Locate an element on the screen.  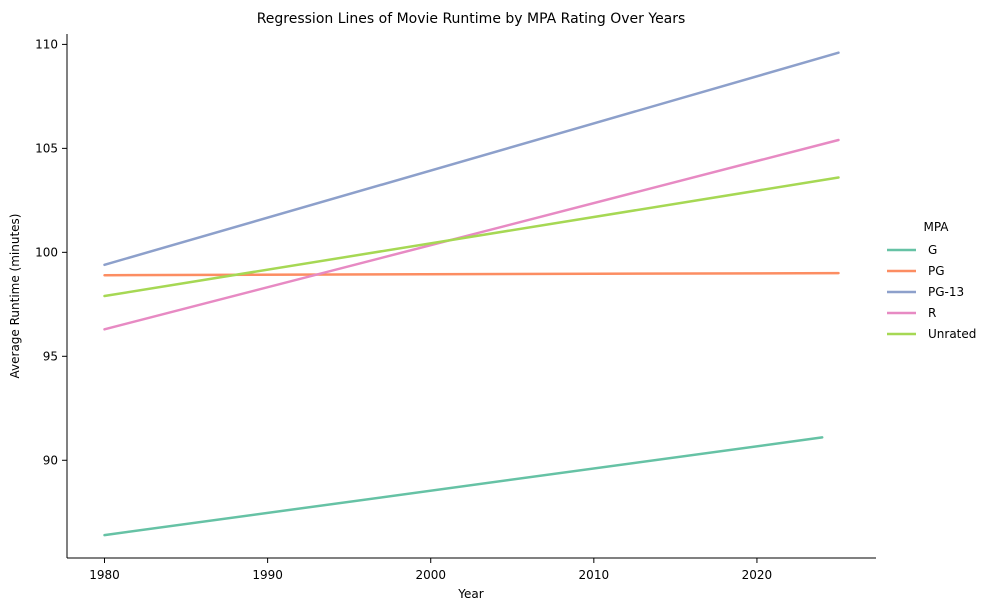
y-tick-label: 105 is located at coordinates (46, 148).